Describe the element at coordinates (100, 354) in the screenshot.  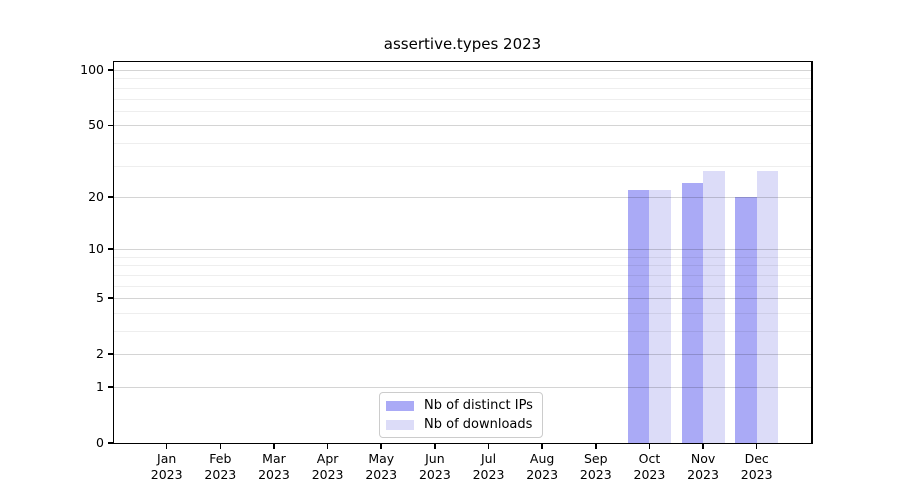
I see `y-tick-label-2: 2` at that location.